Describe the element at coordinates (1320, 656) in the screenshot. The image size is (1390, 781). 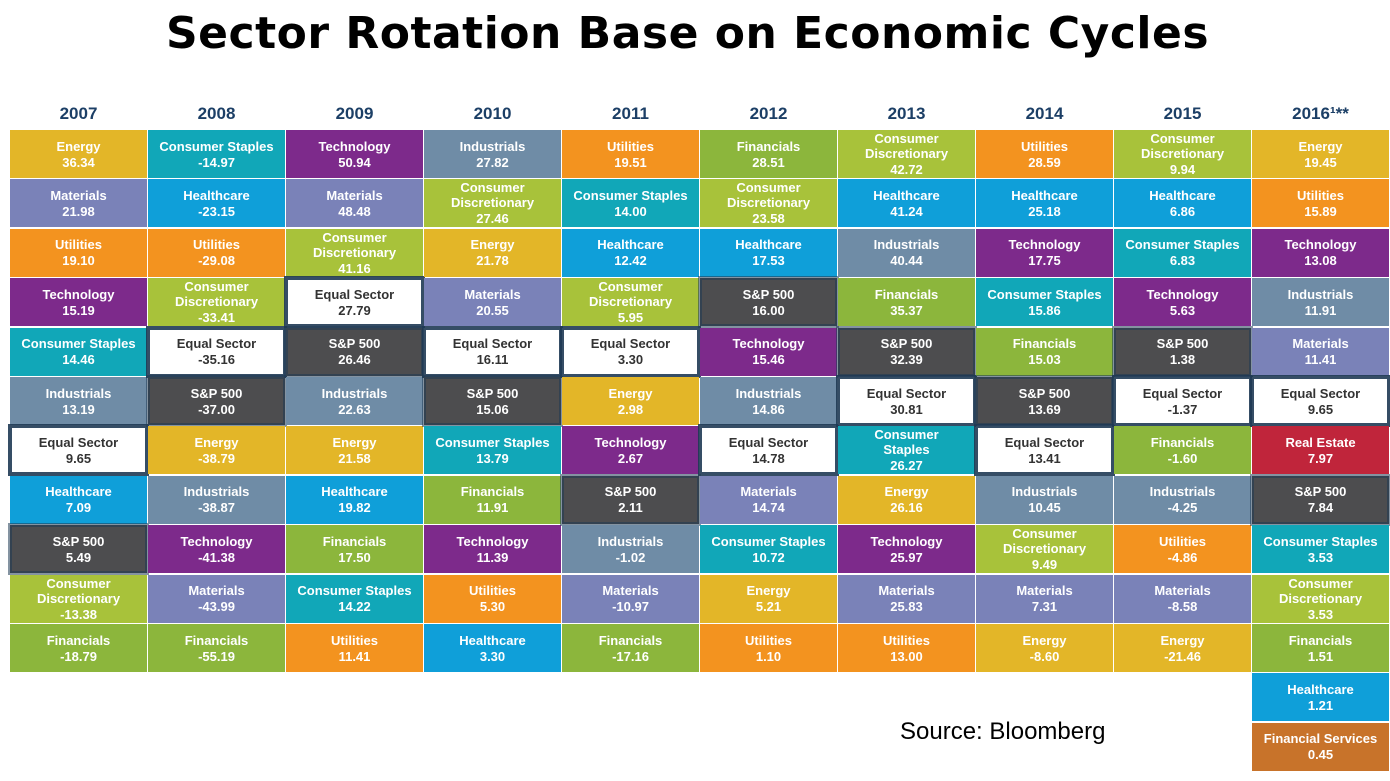
I see `sector-value: 1.51` at that location.